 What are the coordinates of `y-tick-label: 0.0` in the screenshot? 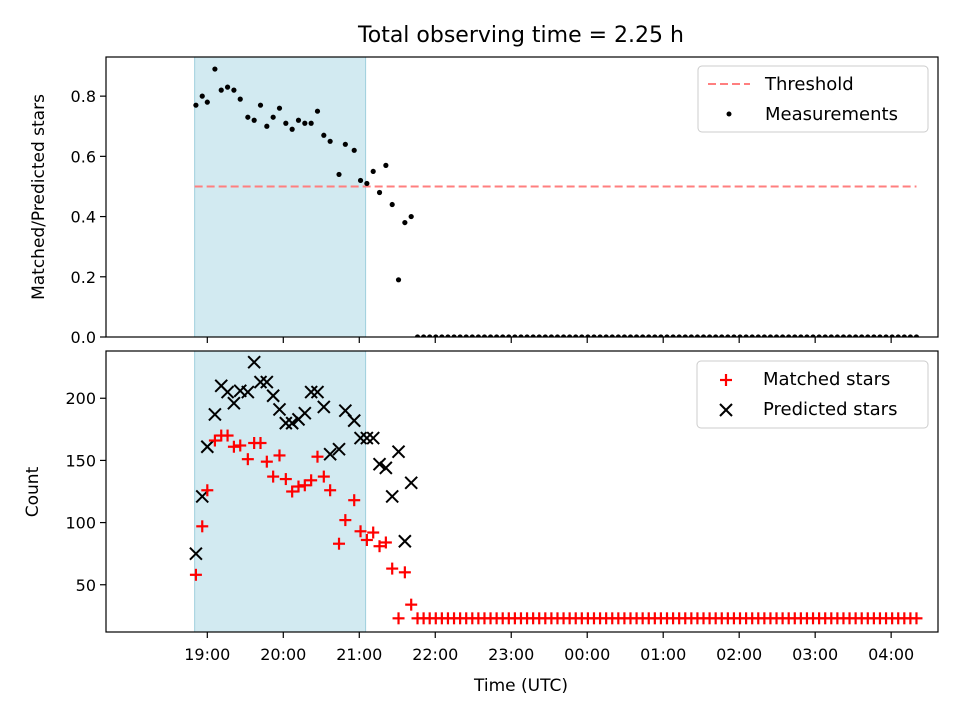 It's located at (83, 337).